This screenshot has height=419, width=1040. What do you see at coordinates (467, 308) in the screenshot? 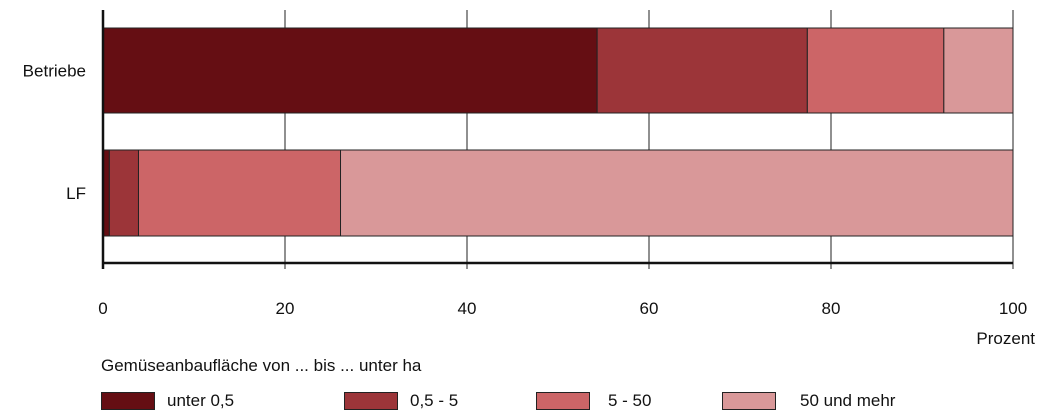
I see `x-tick-label: 40` at bounding box center [467, 308].